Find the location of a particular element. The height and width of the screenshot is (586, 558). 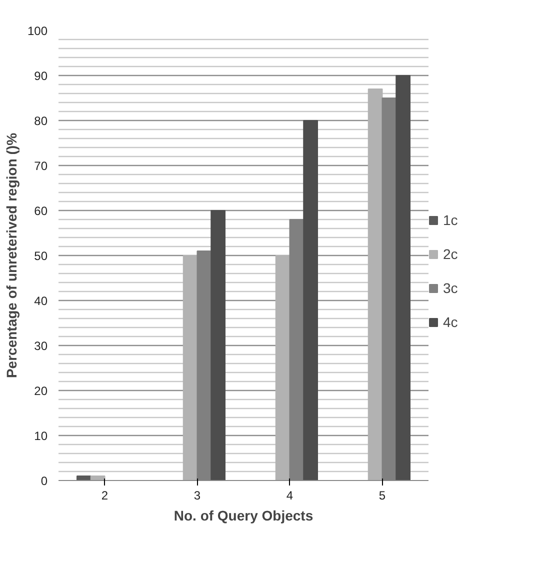

y-tick-label: 60 is located at coordinates (41, 211).